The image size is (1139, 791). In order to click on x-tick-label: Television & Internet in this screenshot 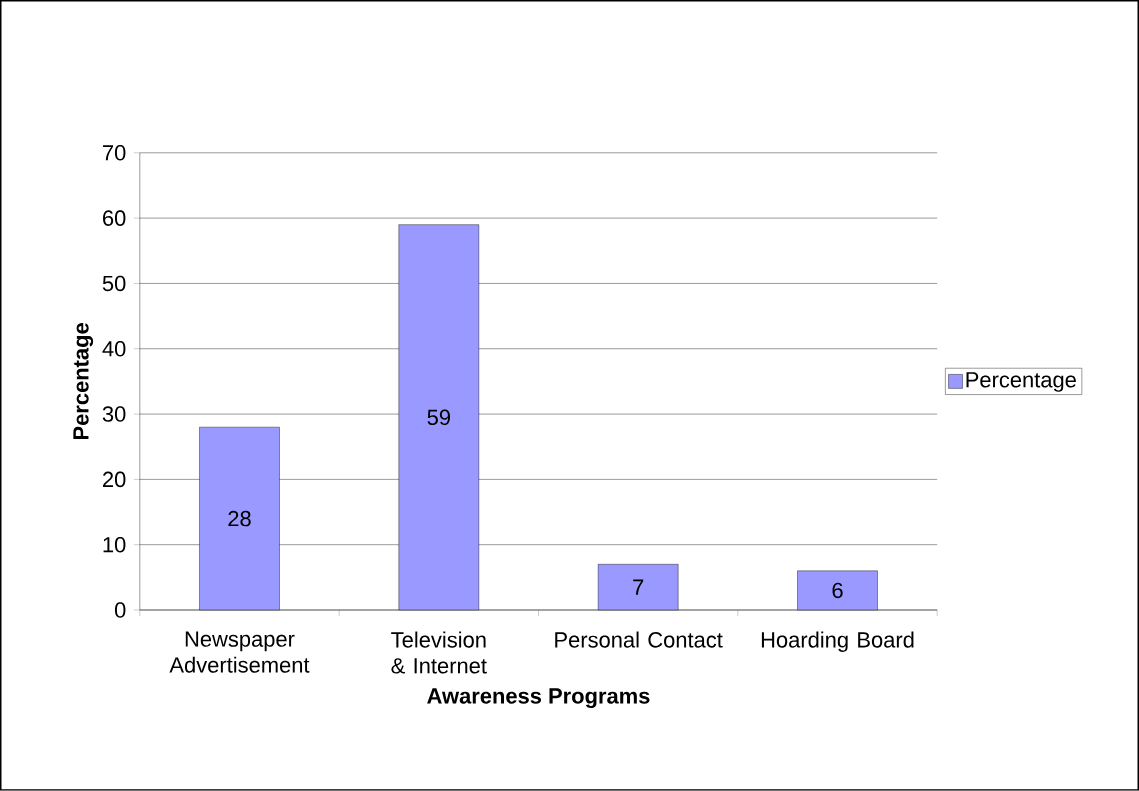, I will do `click(439, 652)`.